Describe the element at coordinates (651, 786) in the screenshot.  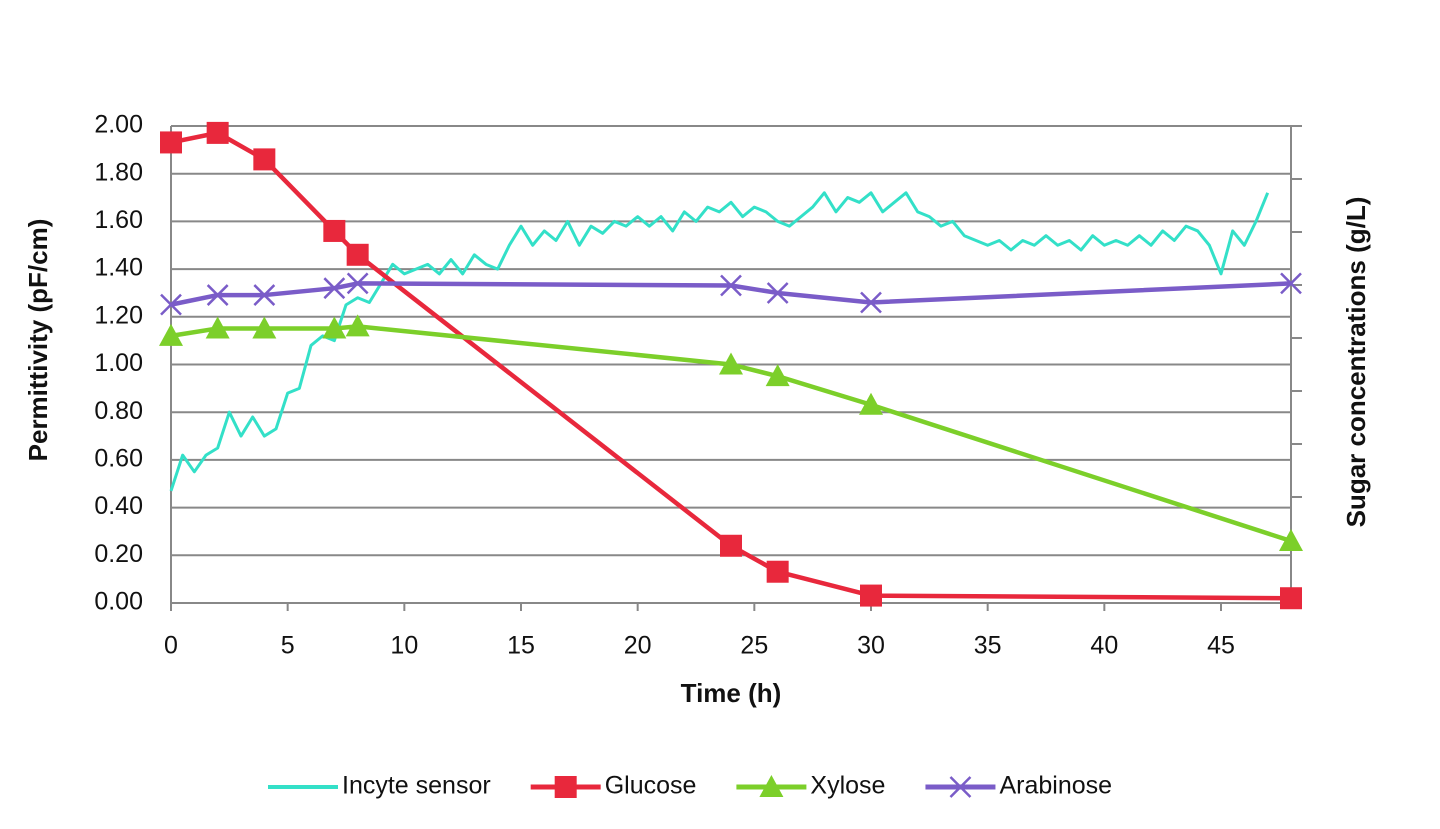
I see `legend-label: Glucose` at that location.